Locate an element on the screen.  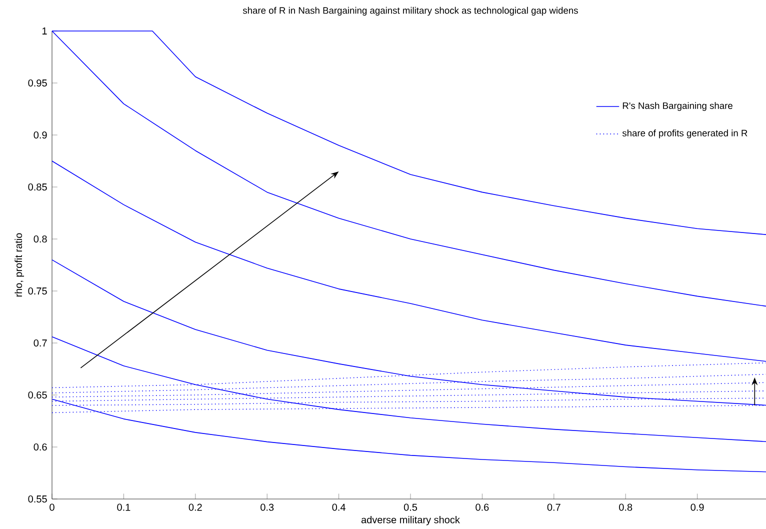
legend-label: R's Nash Bargaining share is located at coordinates (677, 106).